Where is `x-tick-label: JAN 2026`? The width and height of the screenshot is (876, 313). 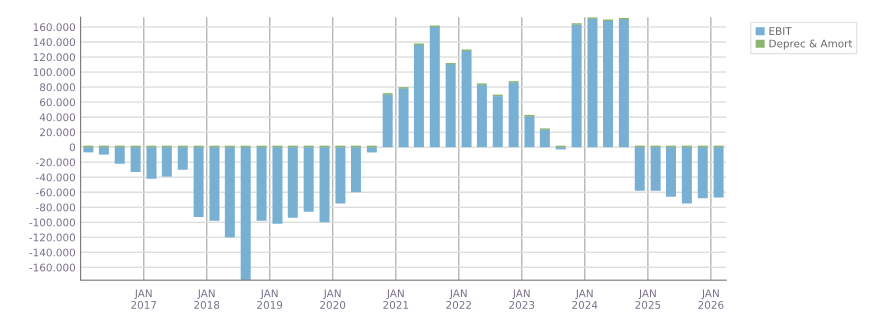 x-tick-label: JAN 2026 is located at coordinates (711, 299).